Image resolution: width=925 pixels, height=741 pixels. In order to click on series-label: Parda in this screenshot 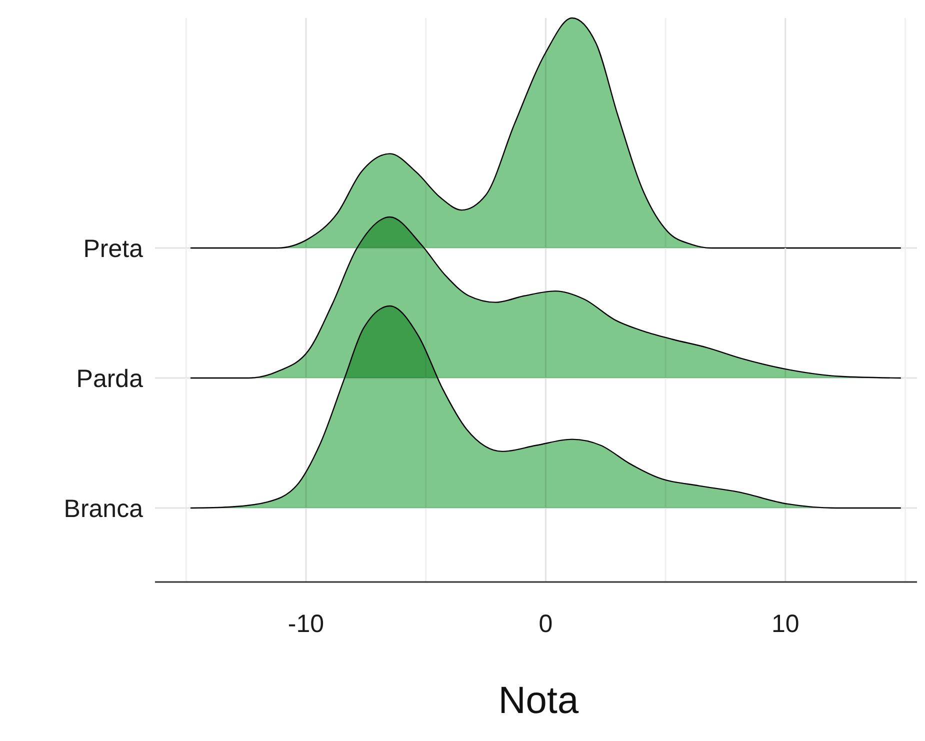, I will do `click(110, 378)`.